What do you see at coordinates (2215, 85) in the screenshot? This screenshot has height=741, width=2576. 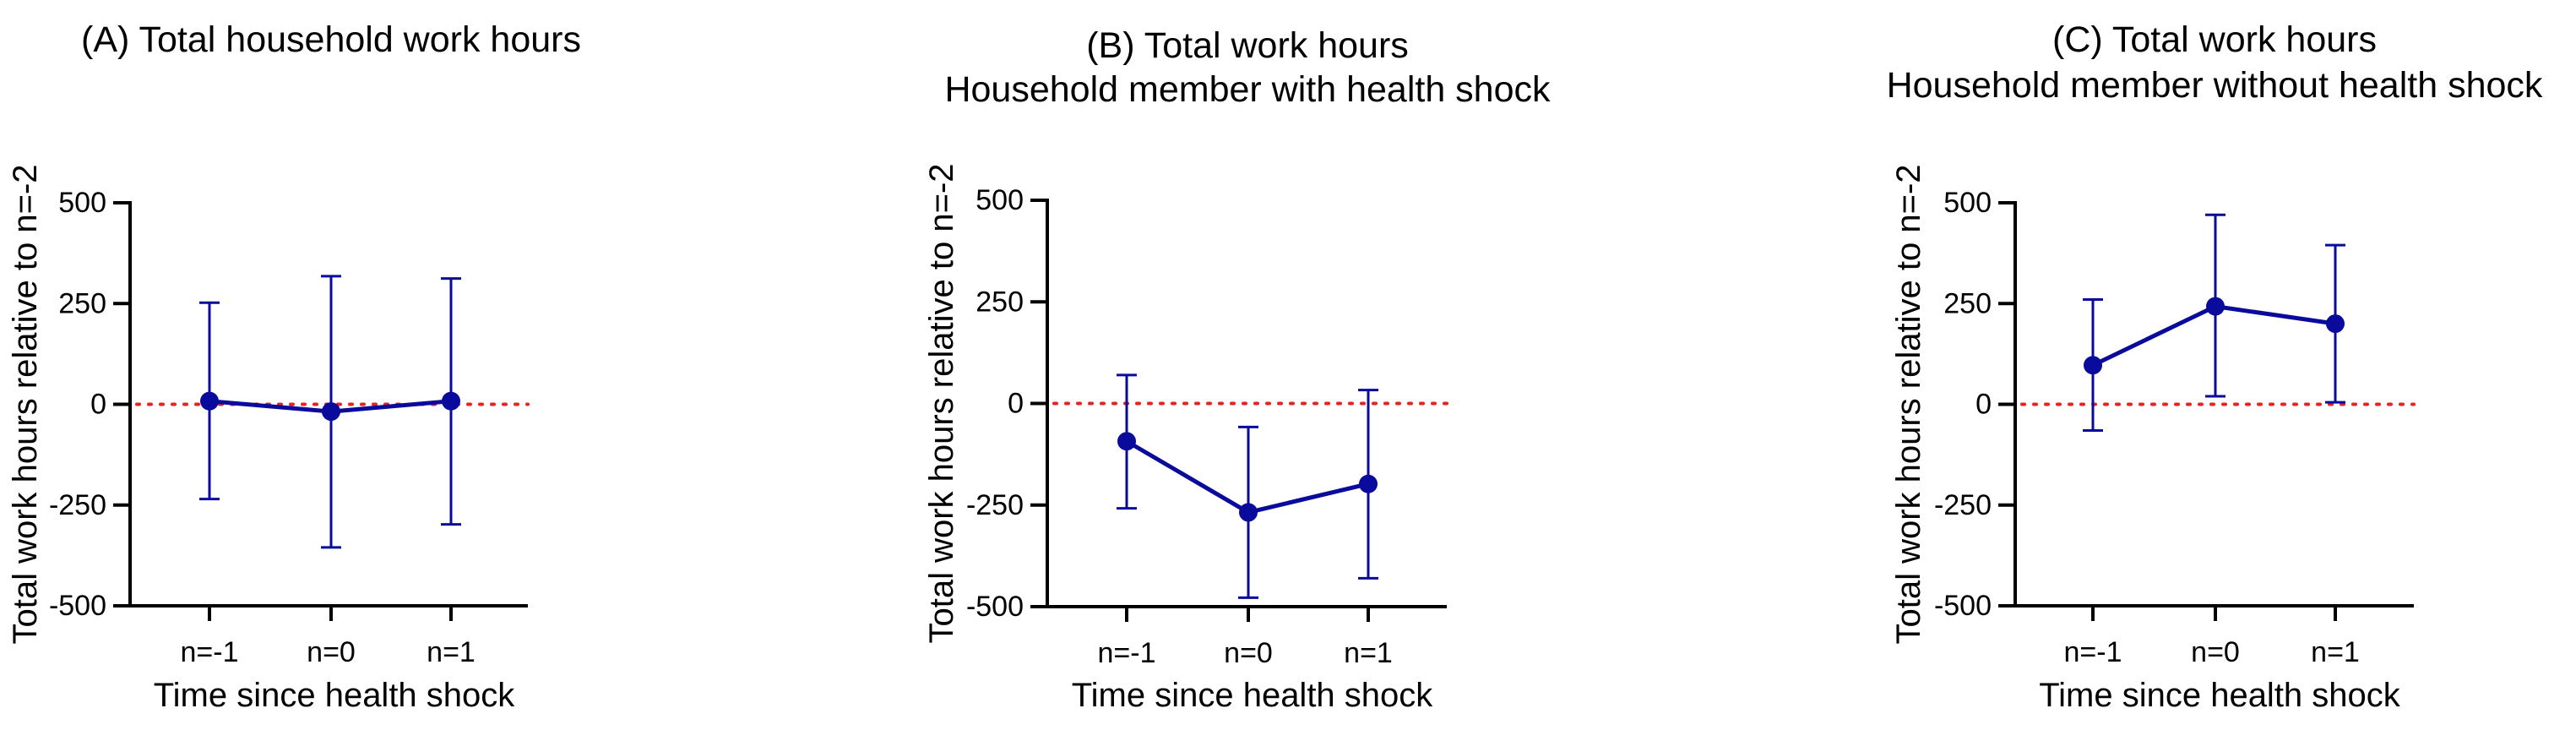 I see `chart-title: Household member without health shock` at bounding box center [2215, 85].